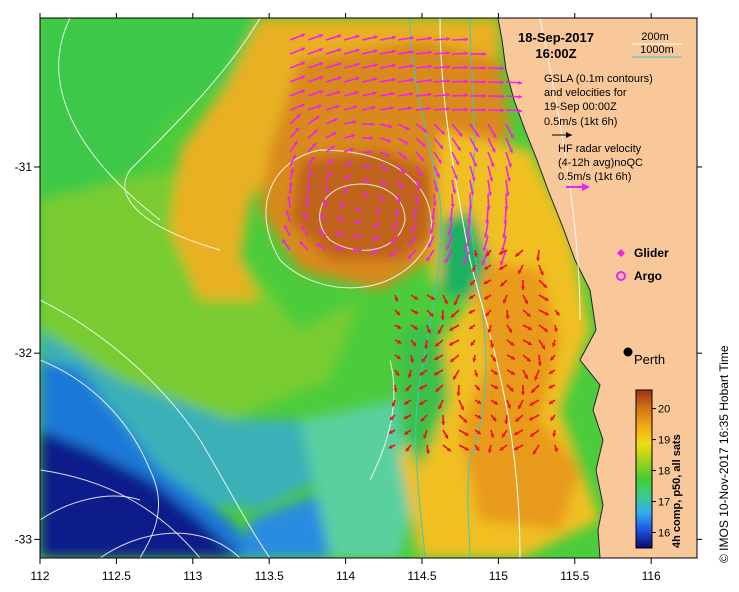 This screenshot has height=592, width=739. I want to click on x-tick-label: 115, so click(498, 576).